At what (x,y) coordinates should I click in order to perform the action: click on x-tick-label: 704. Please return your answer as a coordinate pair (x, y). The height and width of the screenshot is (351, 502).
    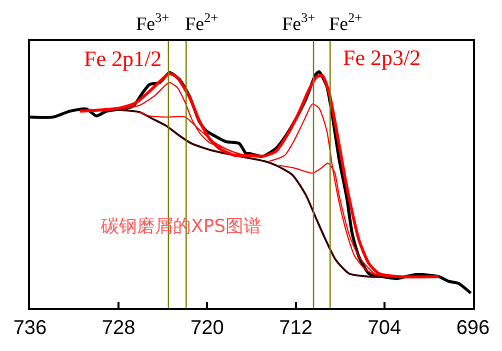
    Looking at the image, I should click on (385, 328).